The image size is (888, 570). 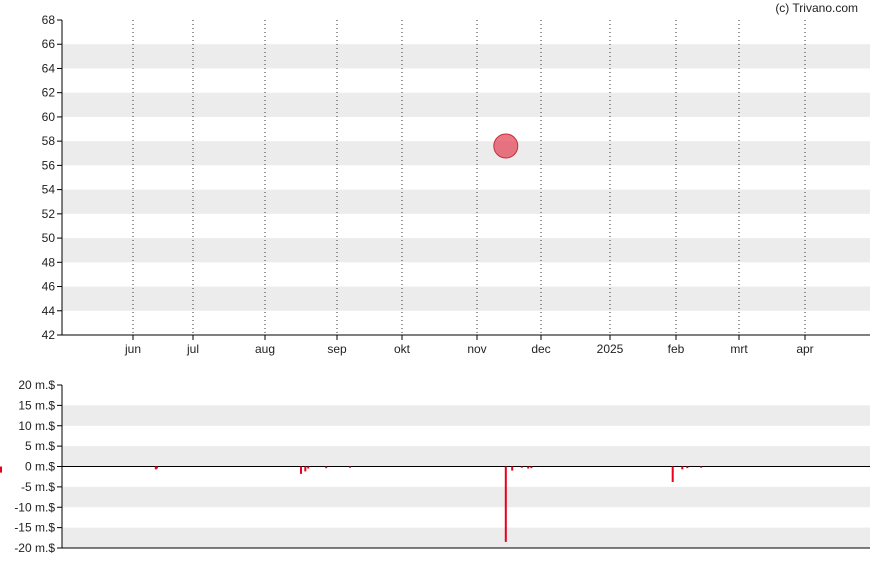 I want to click on x-tick-label: jun, so click(x=132, y=349).